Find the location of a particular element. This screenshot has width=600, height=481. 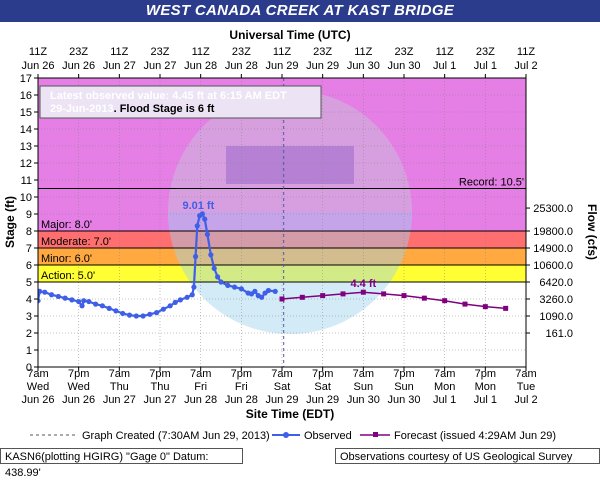

x-tick-date: Jun 29 is located at coordinates (322, 400).